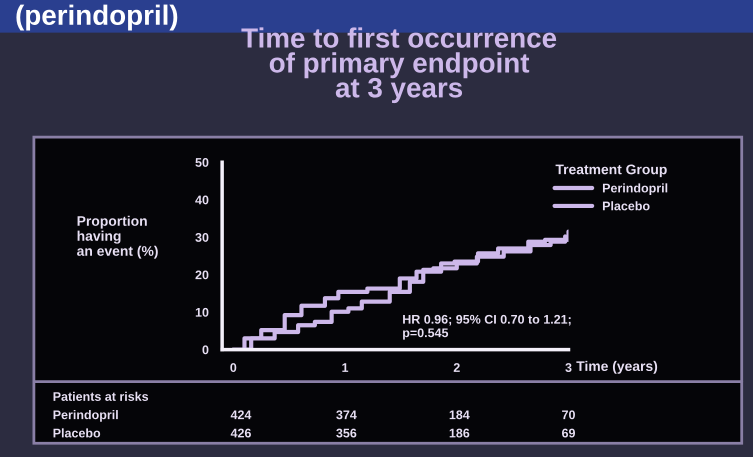 The width and height of the screenshot is (753, 457). What do you see at coordinates (568, 367) in the screenshot?
I see `x-tick-label: 3` at bounding box center [568, 367].